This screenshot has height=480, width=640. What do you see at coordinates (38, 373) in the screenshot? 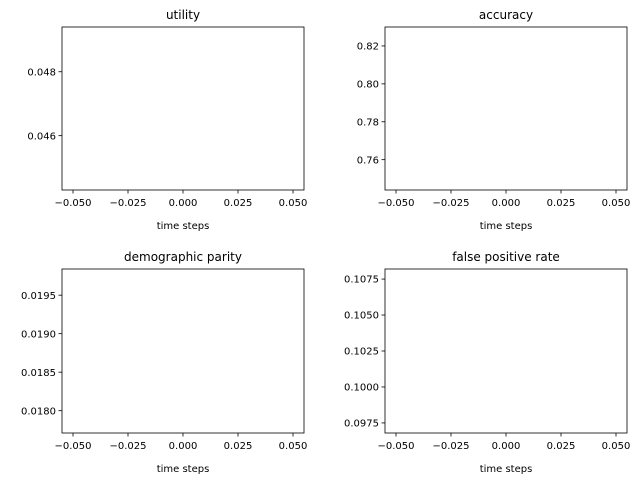
I see `y-tick-label: 0.0185` at bounding box center [38, 373].